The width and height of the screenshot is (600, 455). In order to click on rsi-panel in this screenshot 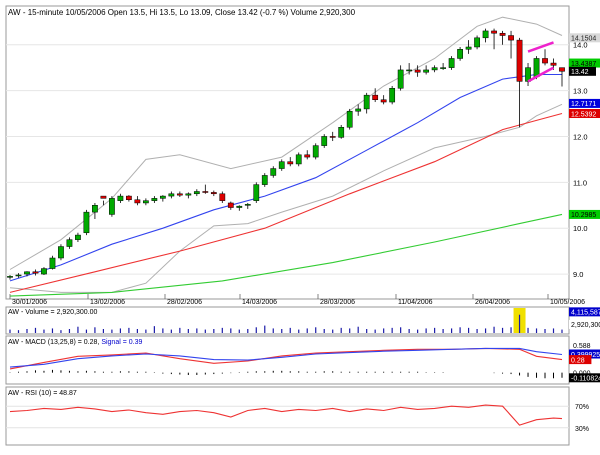, I will do `click(287, 416)`.